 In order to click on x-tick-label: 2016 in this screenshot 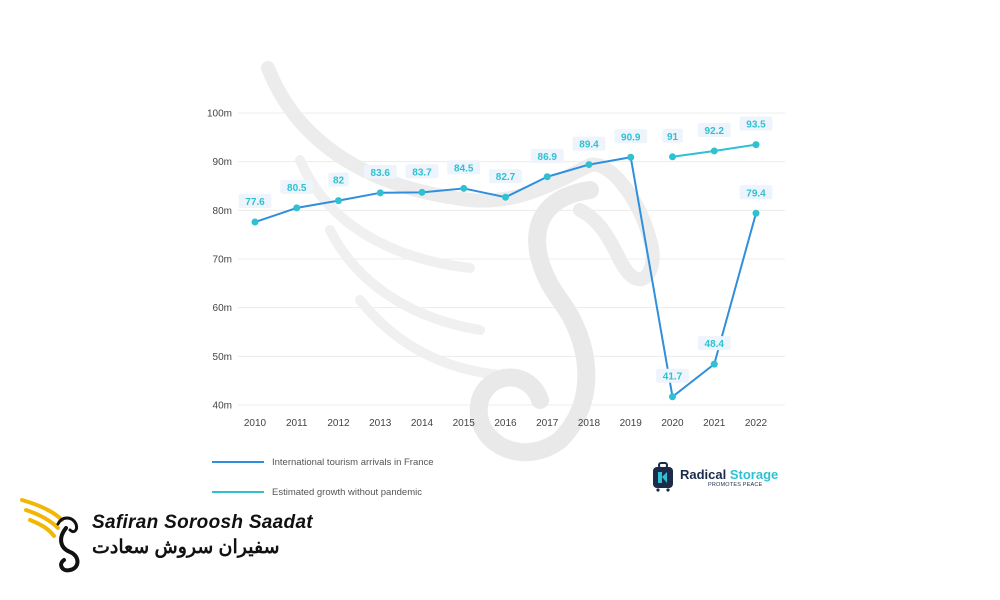, I will do `click(505, 423)`.